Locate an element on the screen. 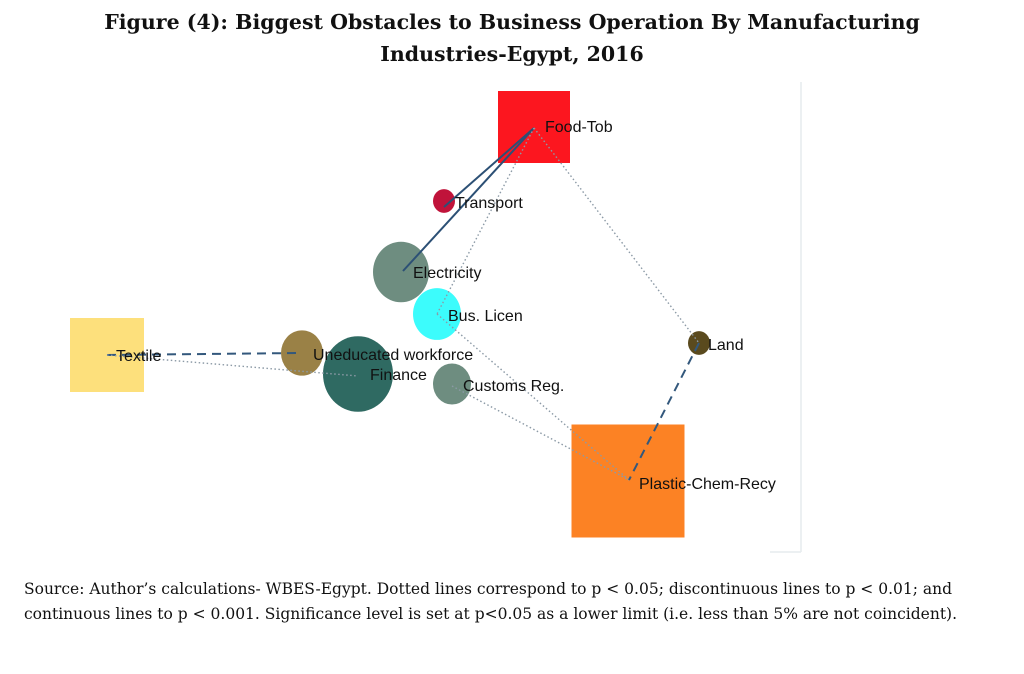  node-label-food: Food-Tob is located at coordinates (579, 127).